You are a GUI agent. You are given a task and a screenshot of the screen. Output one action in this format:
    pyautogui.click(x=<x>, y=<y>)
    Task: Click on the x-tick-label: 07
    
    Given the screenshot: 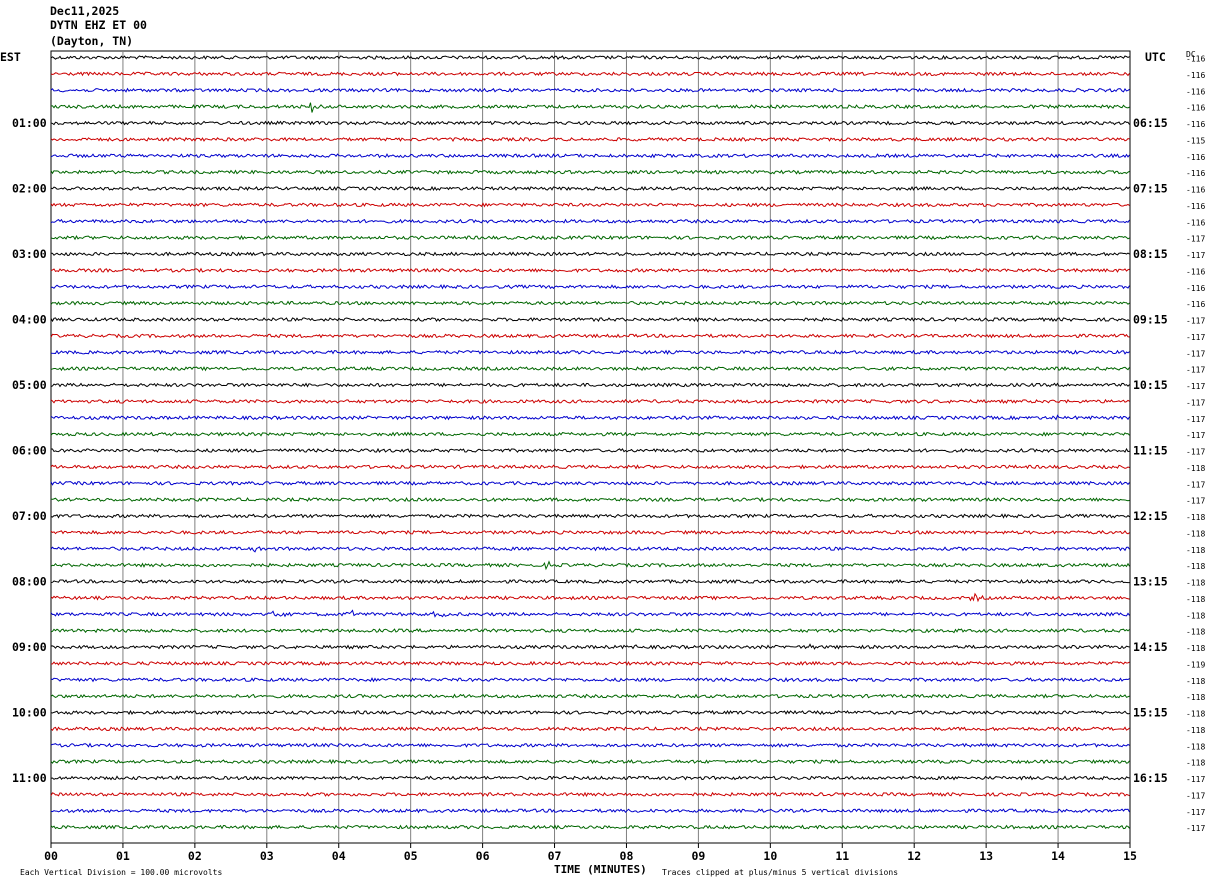 What is the action you would take?
    pyautogui.click(x=555, y=856)
    